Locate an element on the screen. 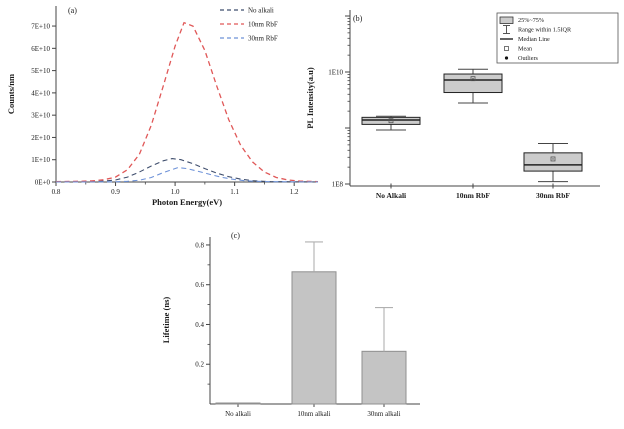 This screenshot has height=429, width=624. panel-b-y-tick-label: 1E8 is located at coordinates (338, 185).